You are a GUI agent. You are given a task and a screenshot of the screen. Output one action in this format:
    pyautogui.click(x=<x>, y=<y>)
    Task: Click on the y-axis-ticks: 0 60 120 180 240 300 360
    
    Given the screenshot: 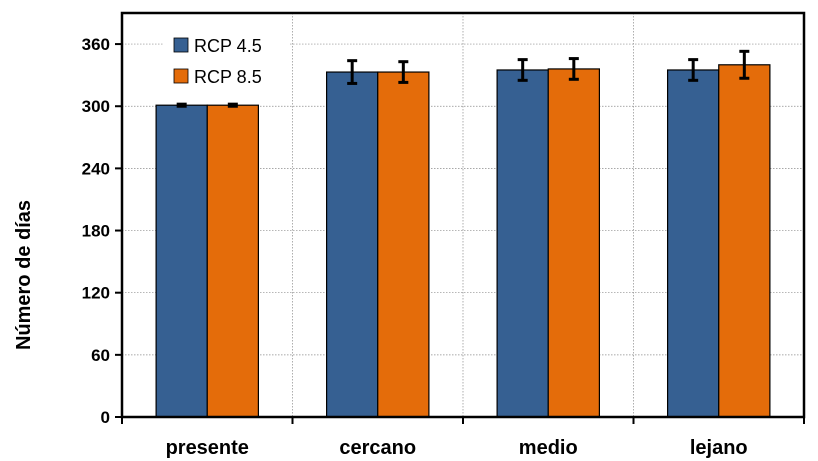 What is the action you would take?
    pyautogui.click(x=102, y=231)
    